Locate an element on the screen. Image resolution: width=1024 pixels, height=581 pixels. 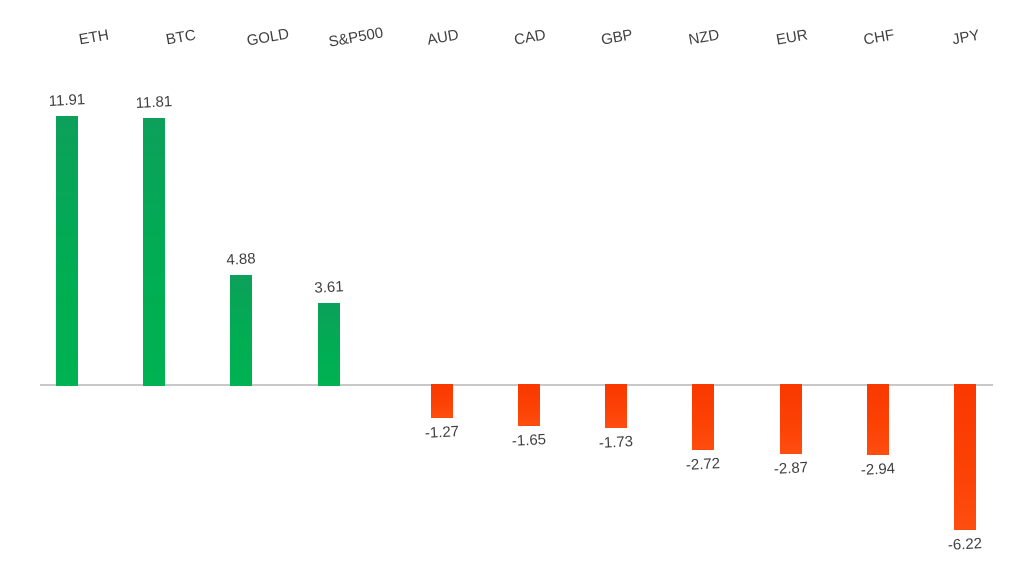
value-label: -1.27 is located at coordinates (442, 432).